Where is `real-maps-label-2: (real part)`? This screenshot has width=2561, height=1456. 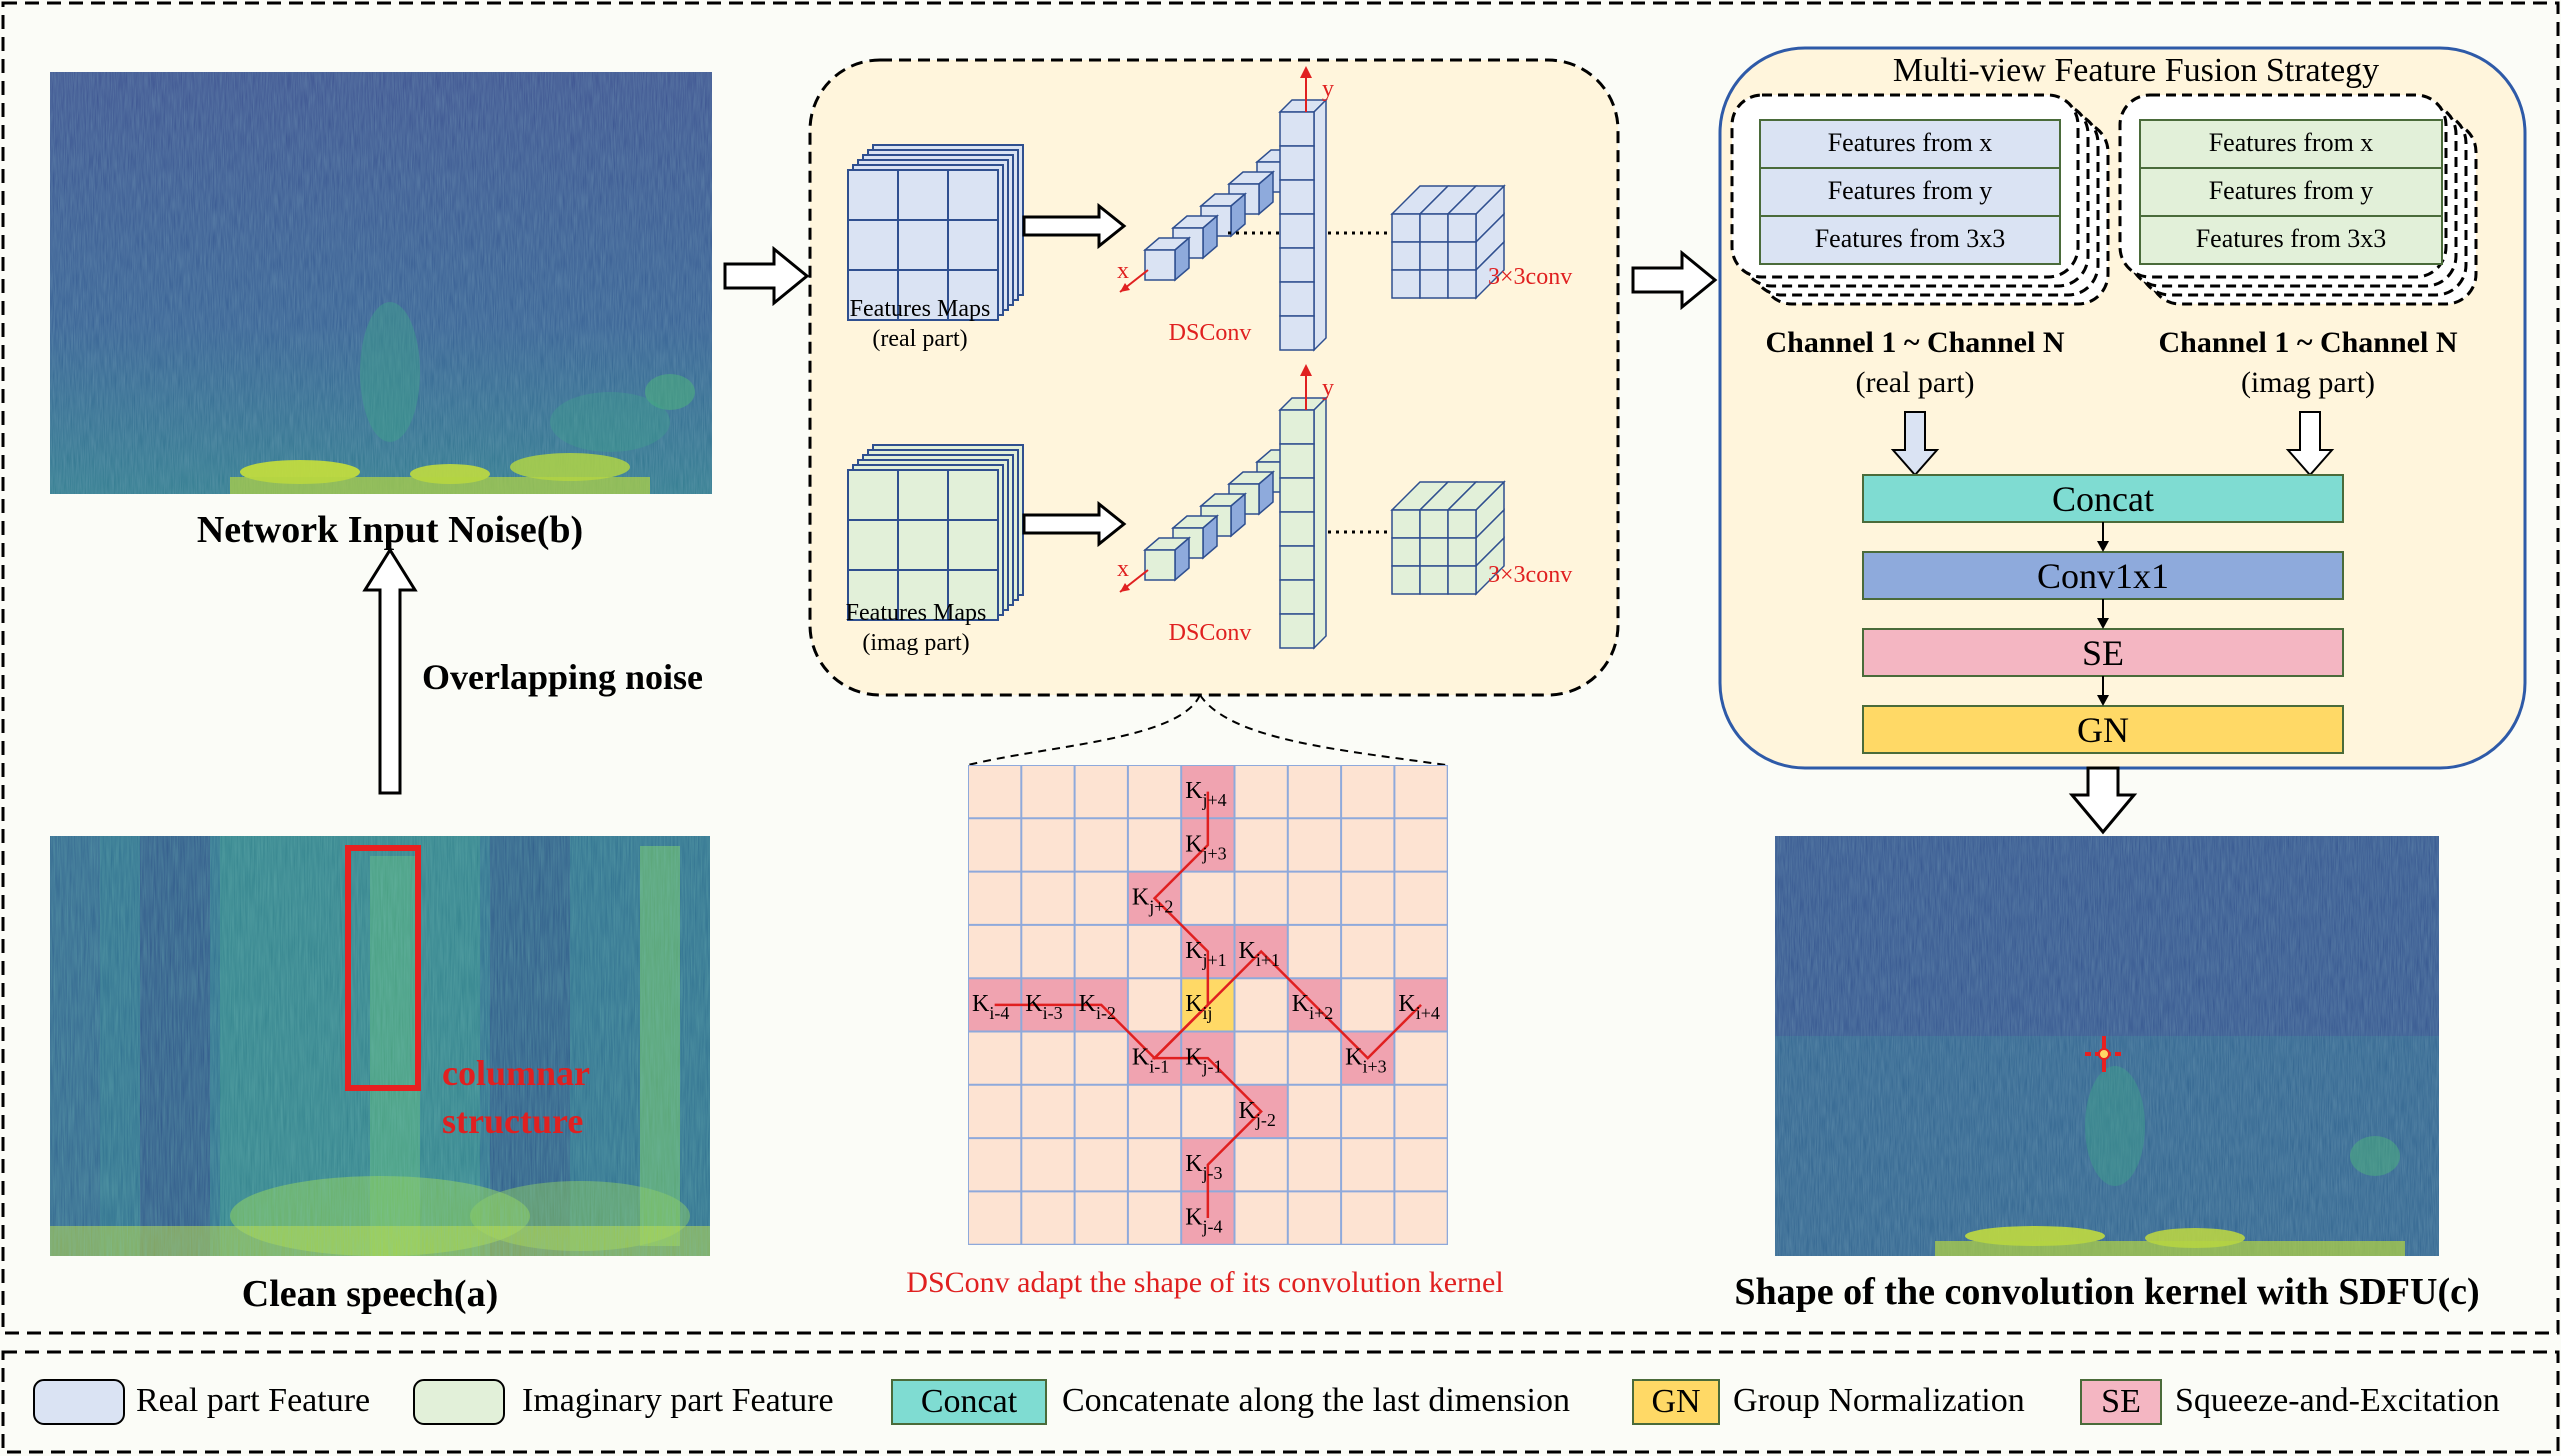
real-maps-label-2: (real part) is located at coordinates (920, 339).